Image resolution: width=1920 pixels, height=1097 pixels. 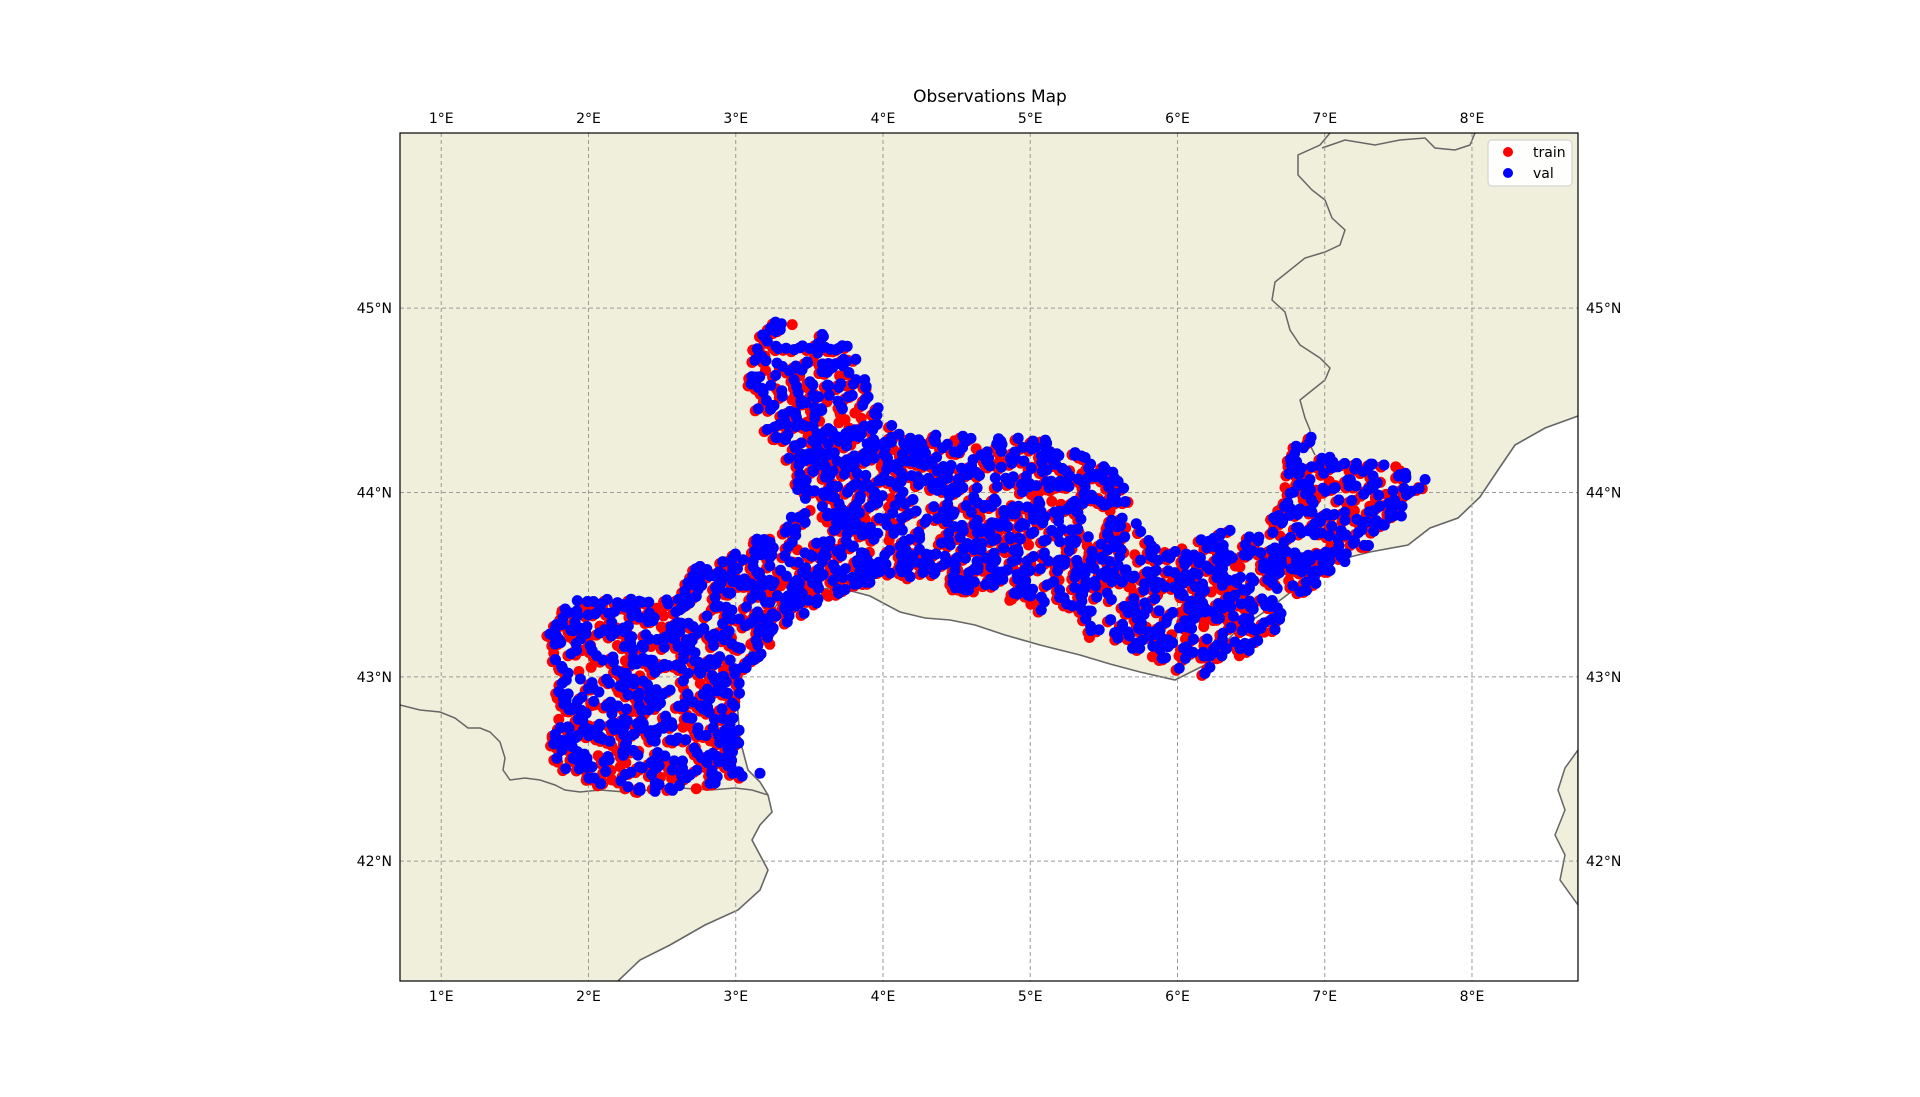 What do you see at coordinates (990, 97) in the screenshot?
I see `chart-title: Observations Map` at bounding box center [990, 97].